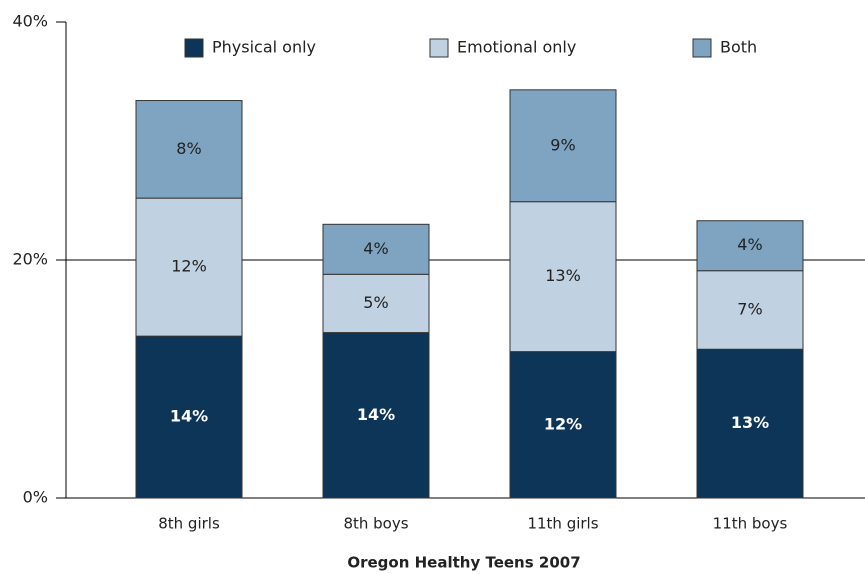 This screenshot has width=865, height=574. Describe the element at coordinates (30, 259) in the screenshot. I see `y-tick-label: 20%` at that location.